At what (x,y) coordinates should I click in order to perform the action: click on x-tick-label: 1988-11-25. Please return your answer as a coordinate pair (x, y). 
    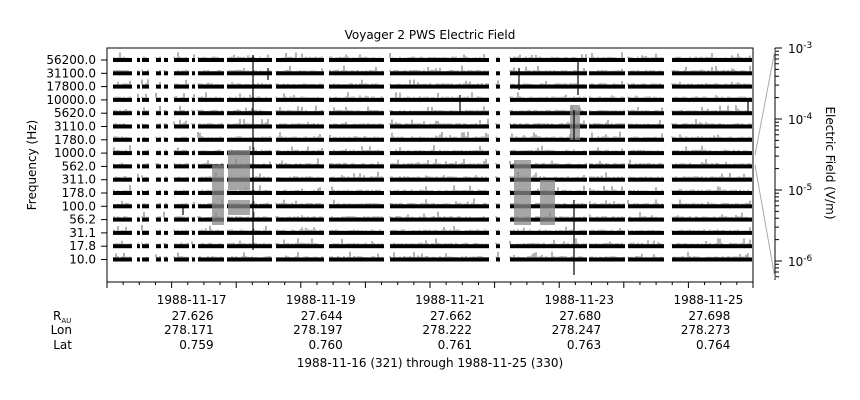
    Looking at the image, I should click on (709, 300).